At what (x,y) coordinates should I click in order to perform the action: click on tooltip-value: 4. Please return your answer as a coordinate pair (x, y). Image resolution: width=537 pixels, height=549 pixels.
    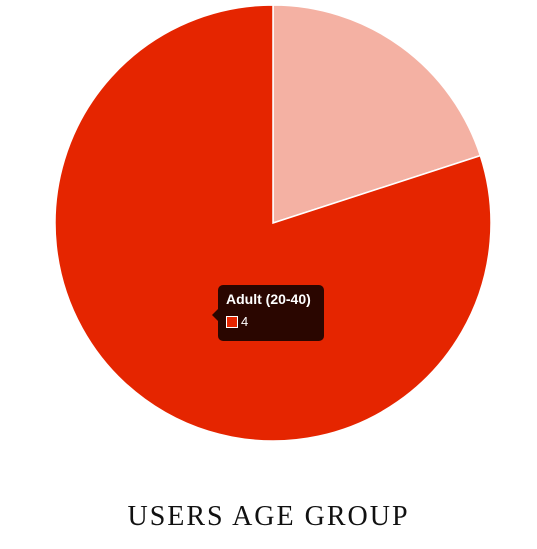
    Looking at the image, I should click on (245, 321).